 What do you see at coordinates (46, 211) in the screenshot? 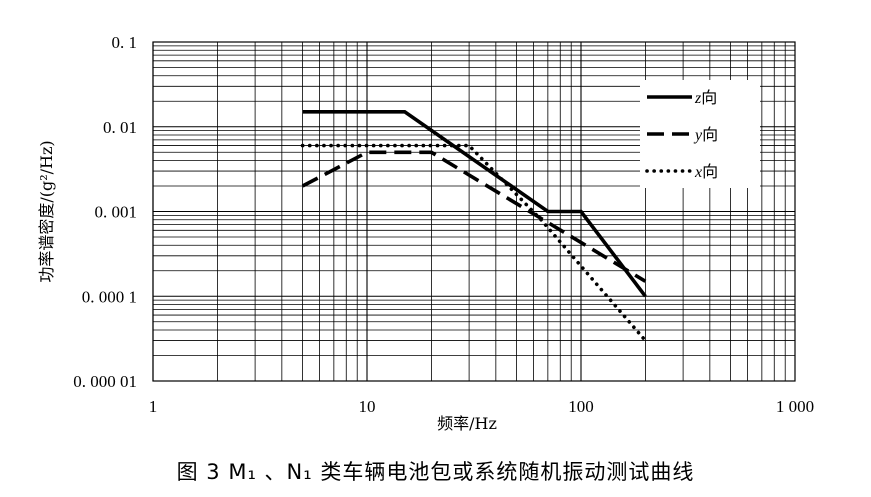
I see `y-axis-label: 功率谱密度/(g²/Hz)` at bounding box center [46, 211].